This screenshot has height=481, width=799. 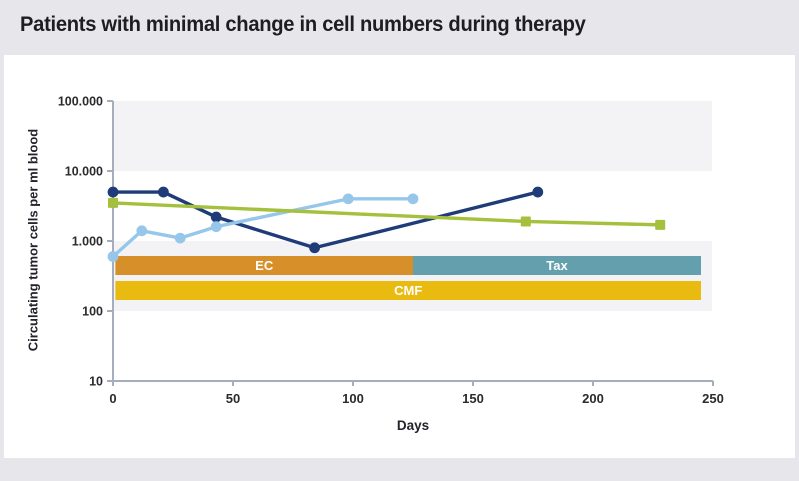 I want to click on therapy-bar-label-cmf: CMF, so click(x=408, y=290).